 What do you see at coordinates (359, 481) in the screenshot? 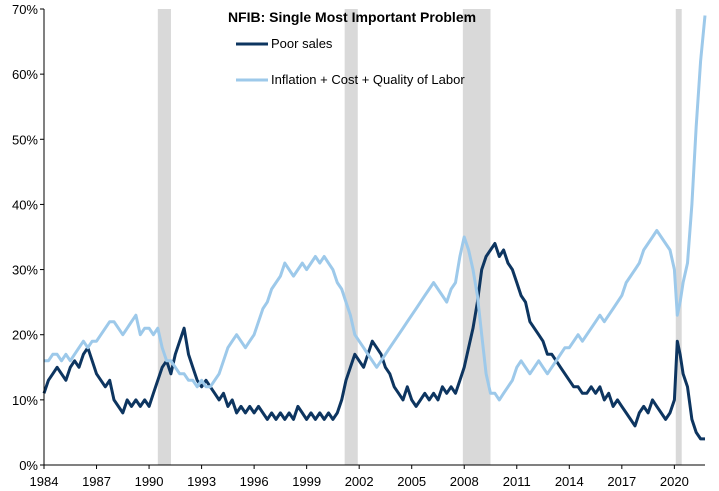
I see `x-tick-label: 2002` at bounding box center [359, 481].